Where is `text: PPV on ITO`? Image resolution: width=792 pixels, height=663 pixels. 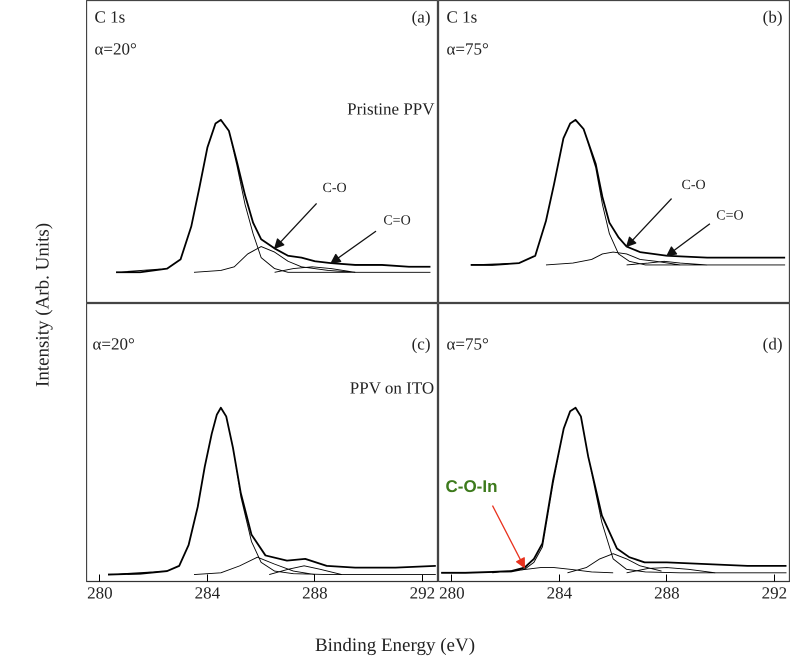
text: PPV on ITO is located at coordinates (392, 388).